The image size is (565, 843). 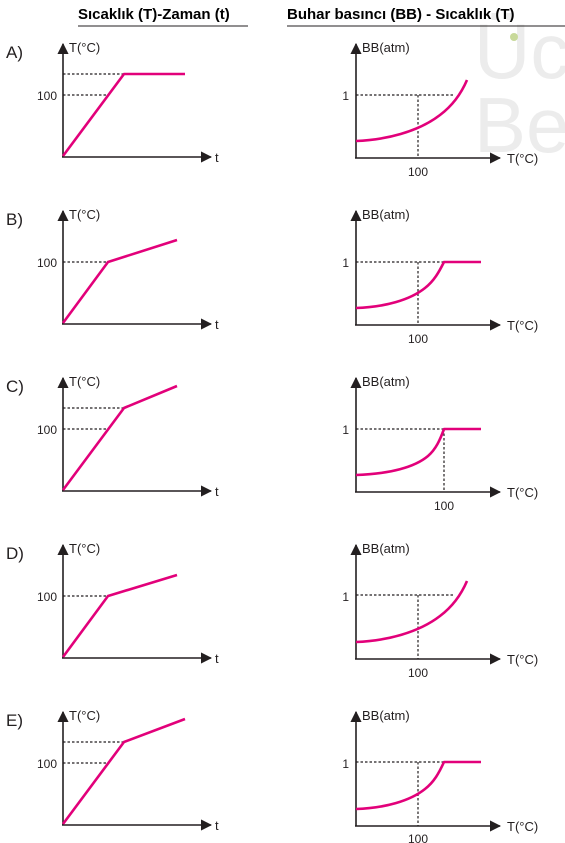 What do you see at coordinates (514, 37) in the screenshot?
I see `watermark-dot` at bounding box center [514, 37].